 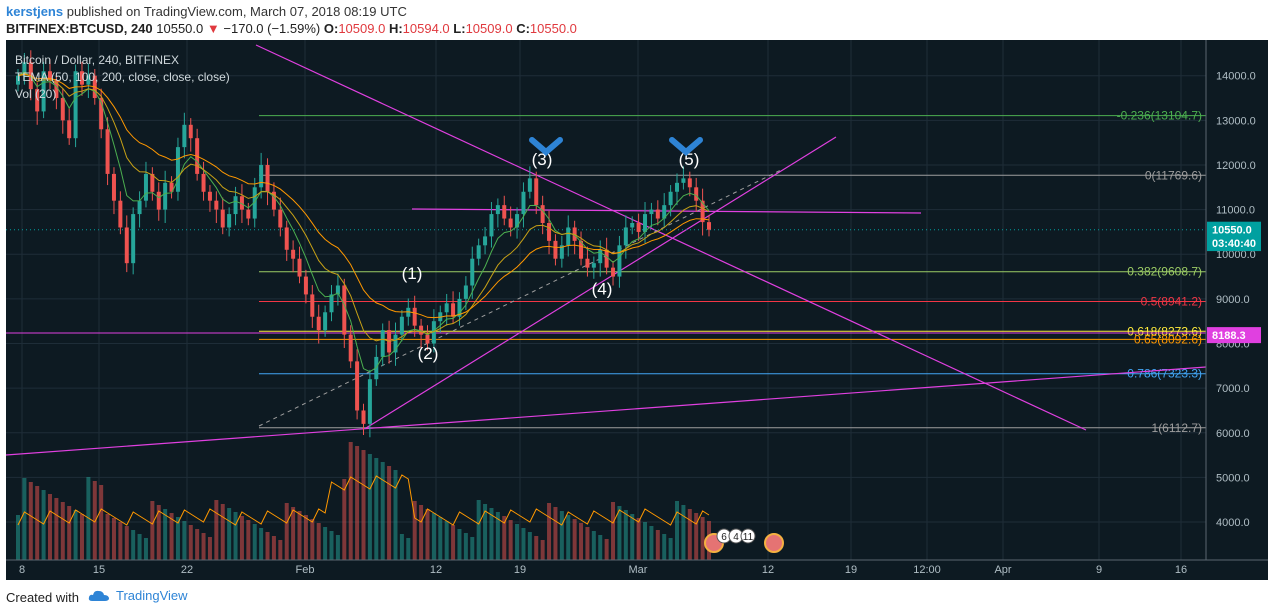 I want to click on time-tick-label: 12, so click(x=436, y=570).